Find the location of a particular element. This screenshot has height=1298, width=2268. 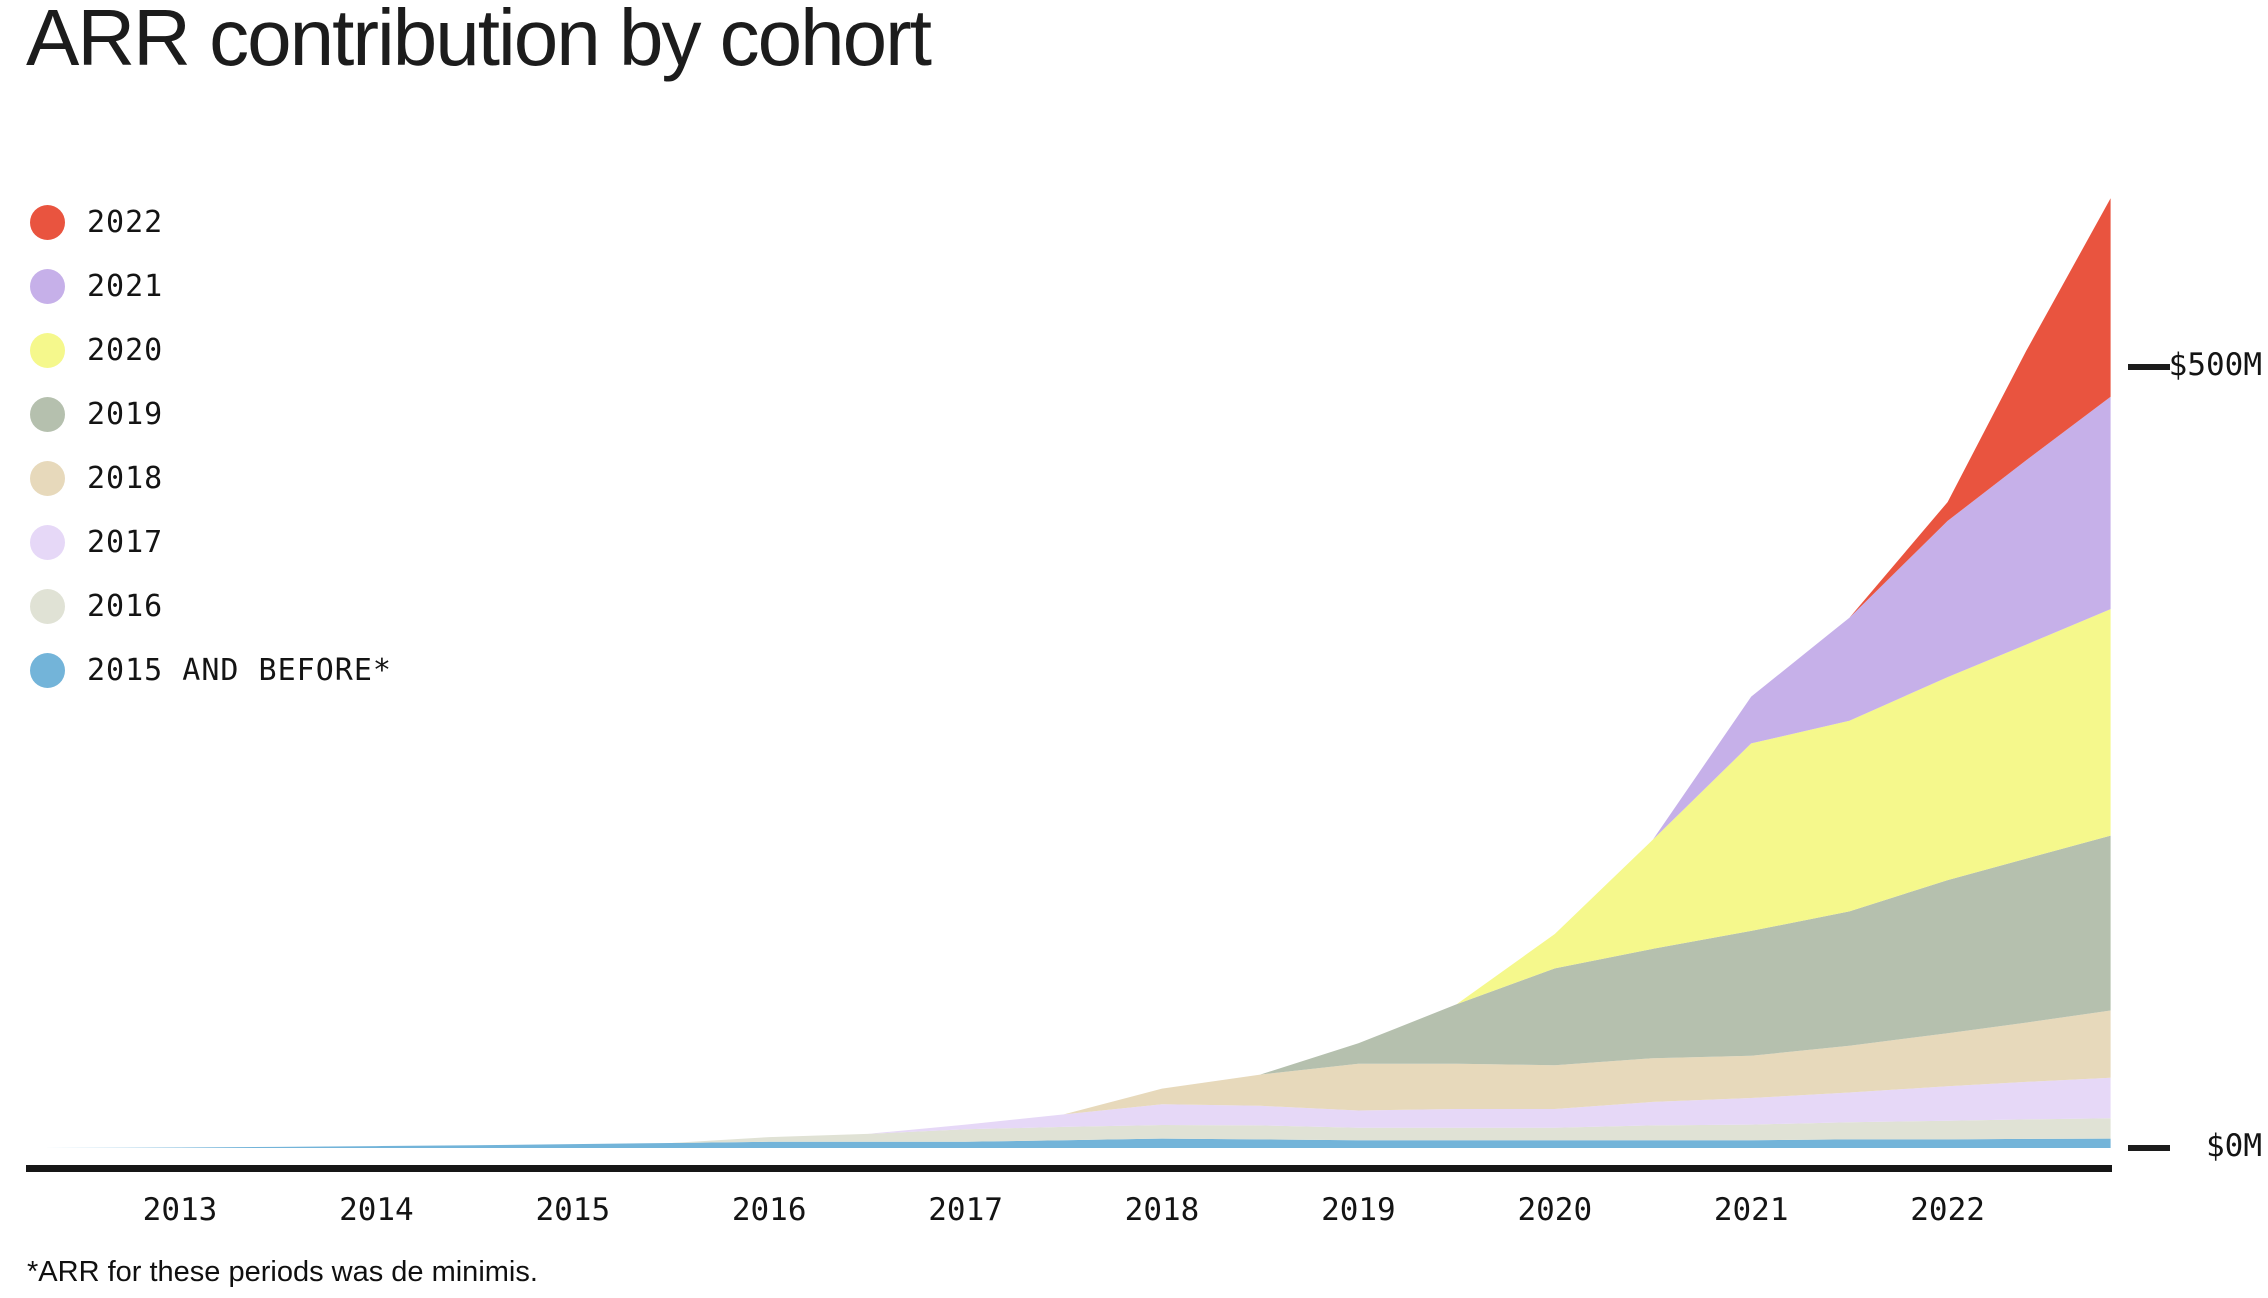

legend-item-2017: 2017 is located at coordinates (211, 542).